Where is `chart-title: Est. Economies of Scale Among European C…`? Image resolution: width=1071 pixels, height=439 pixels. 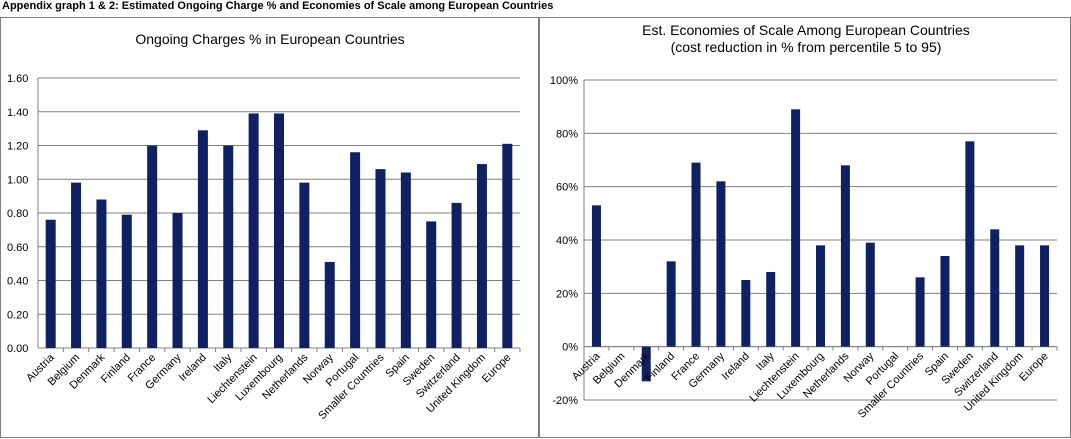 chart-title: Est. Economies of Scale Among European C… is located at coordinates (806, 30).